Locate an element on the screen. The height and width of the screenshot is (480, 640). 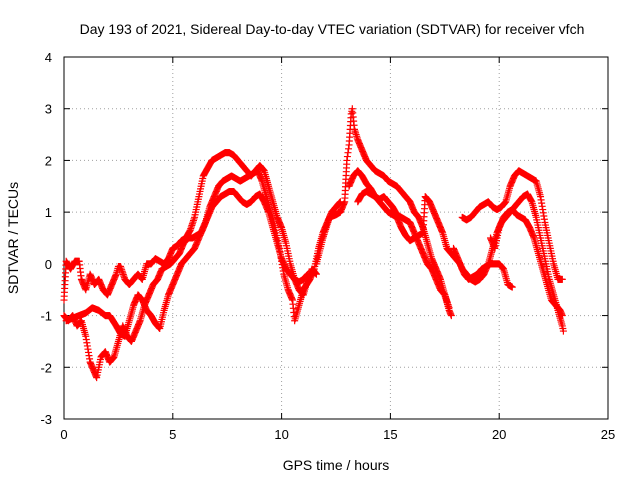
y-tick-label: 0 is located at coordinates (48, 264).